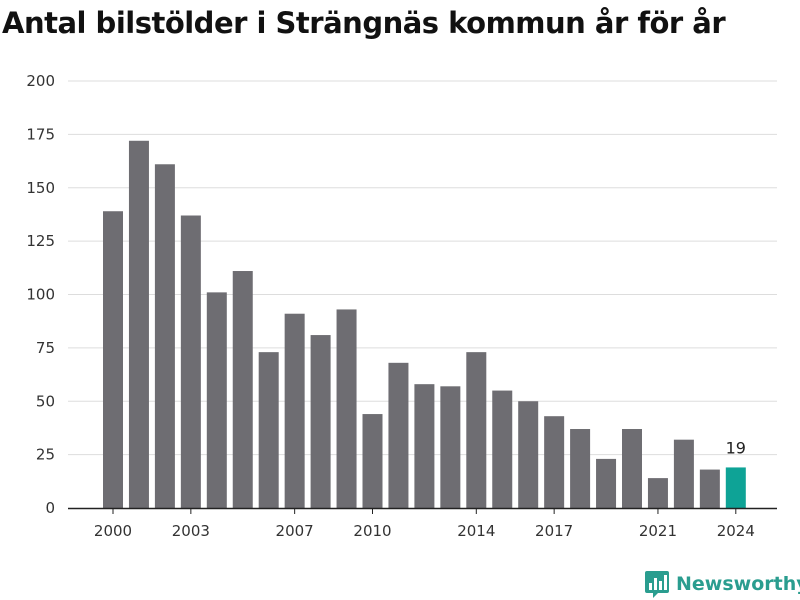 The width and height of the screenshot is (800, 600). Describe the element at coordinates (709, 488) in the screenshot. I see `bar-2023` at that location.